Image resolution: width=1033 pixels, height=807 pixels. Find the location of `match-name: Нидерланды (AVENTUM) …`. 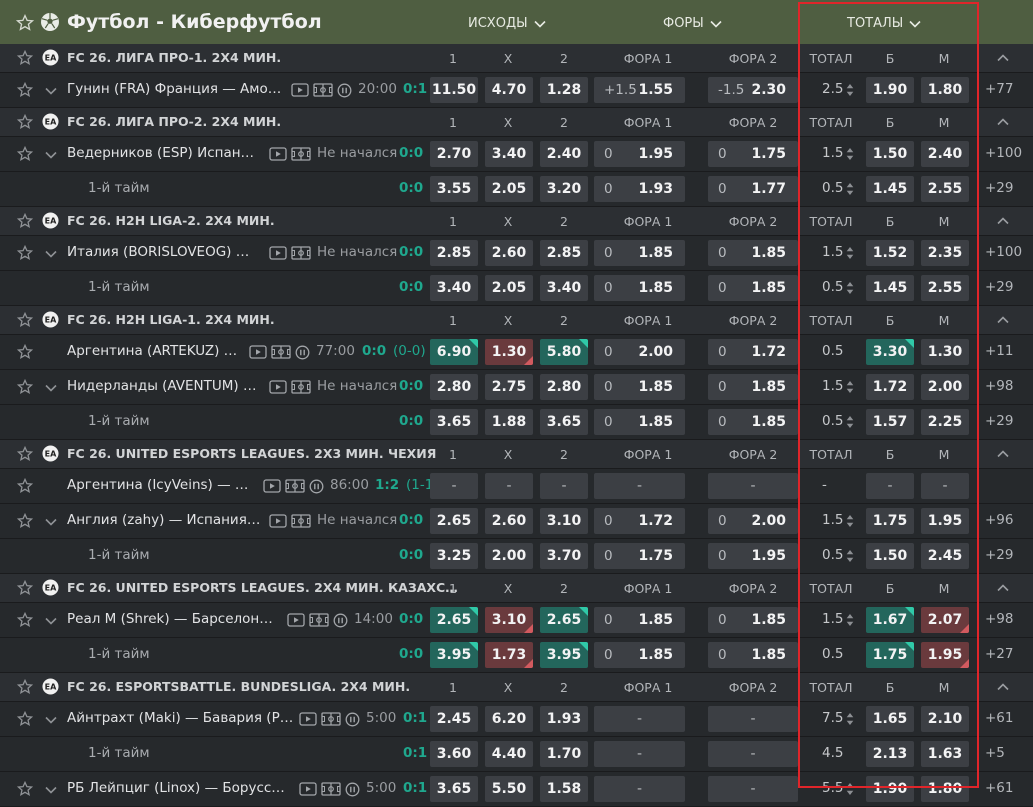

match-name: Нидерланды (AVENTUM) … is located at coordinates (162, 386).